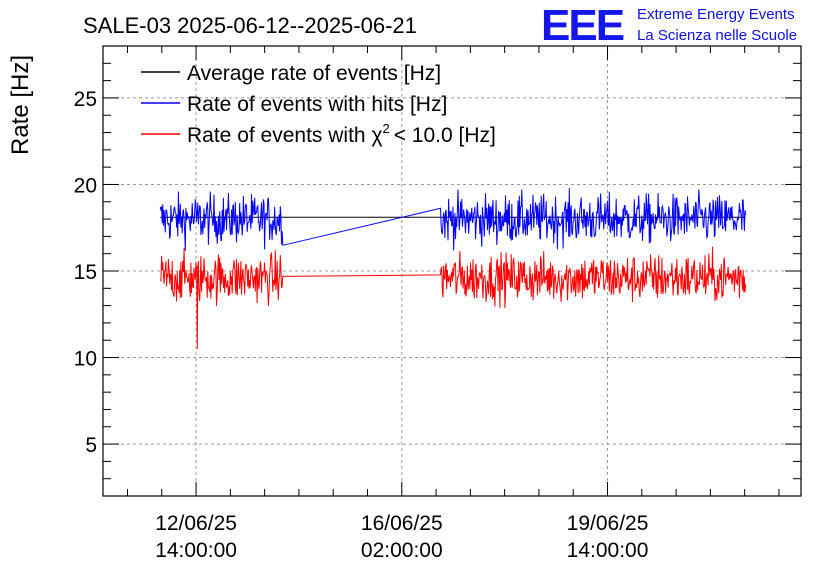  What do you see at coordinates (582, 25) in the screenshot?
I see `logo-mark: EEE` at bounding box center [582, 25].